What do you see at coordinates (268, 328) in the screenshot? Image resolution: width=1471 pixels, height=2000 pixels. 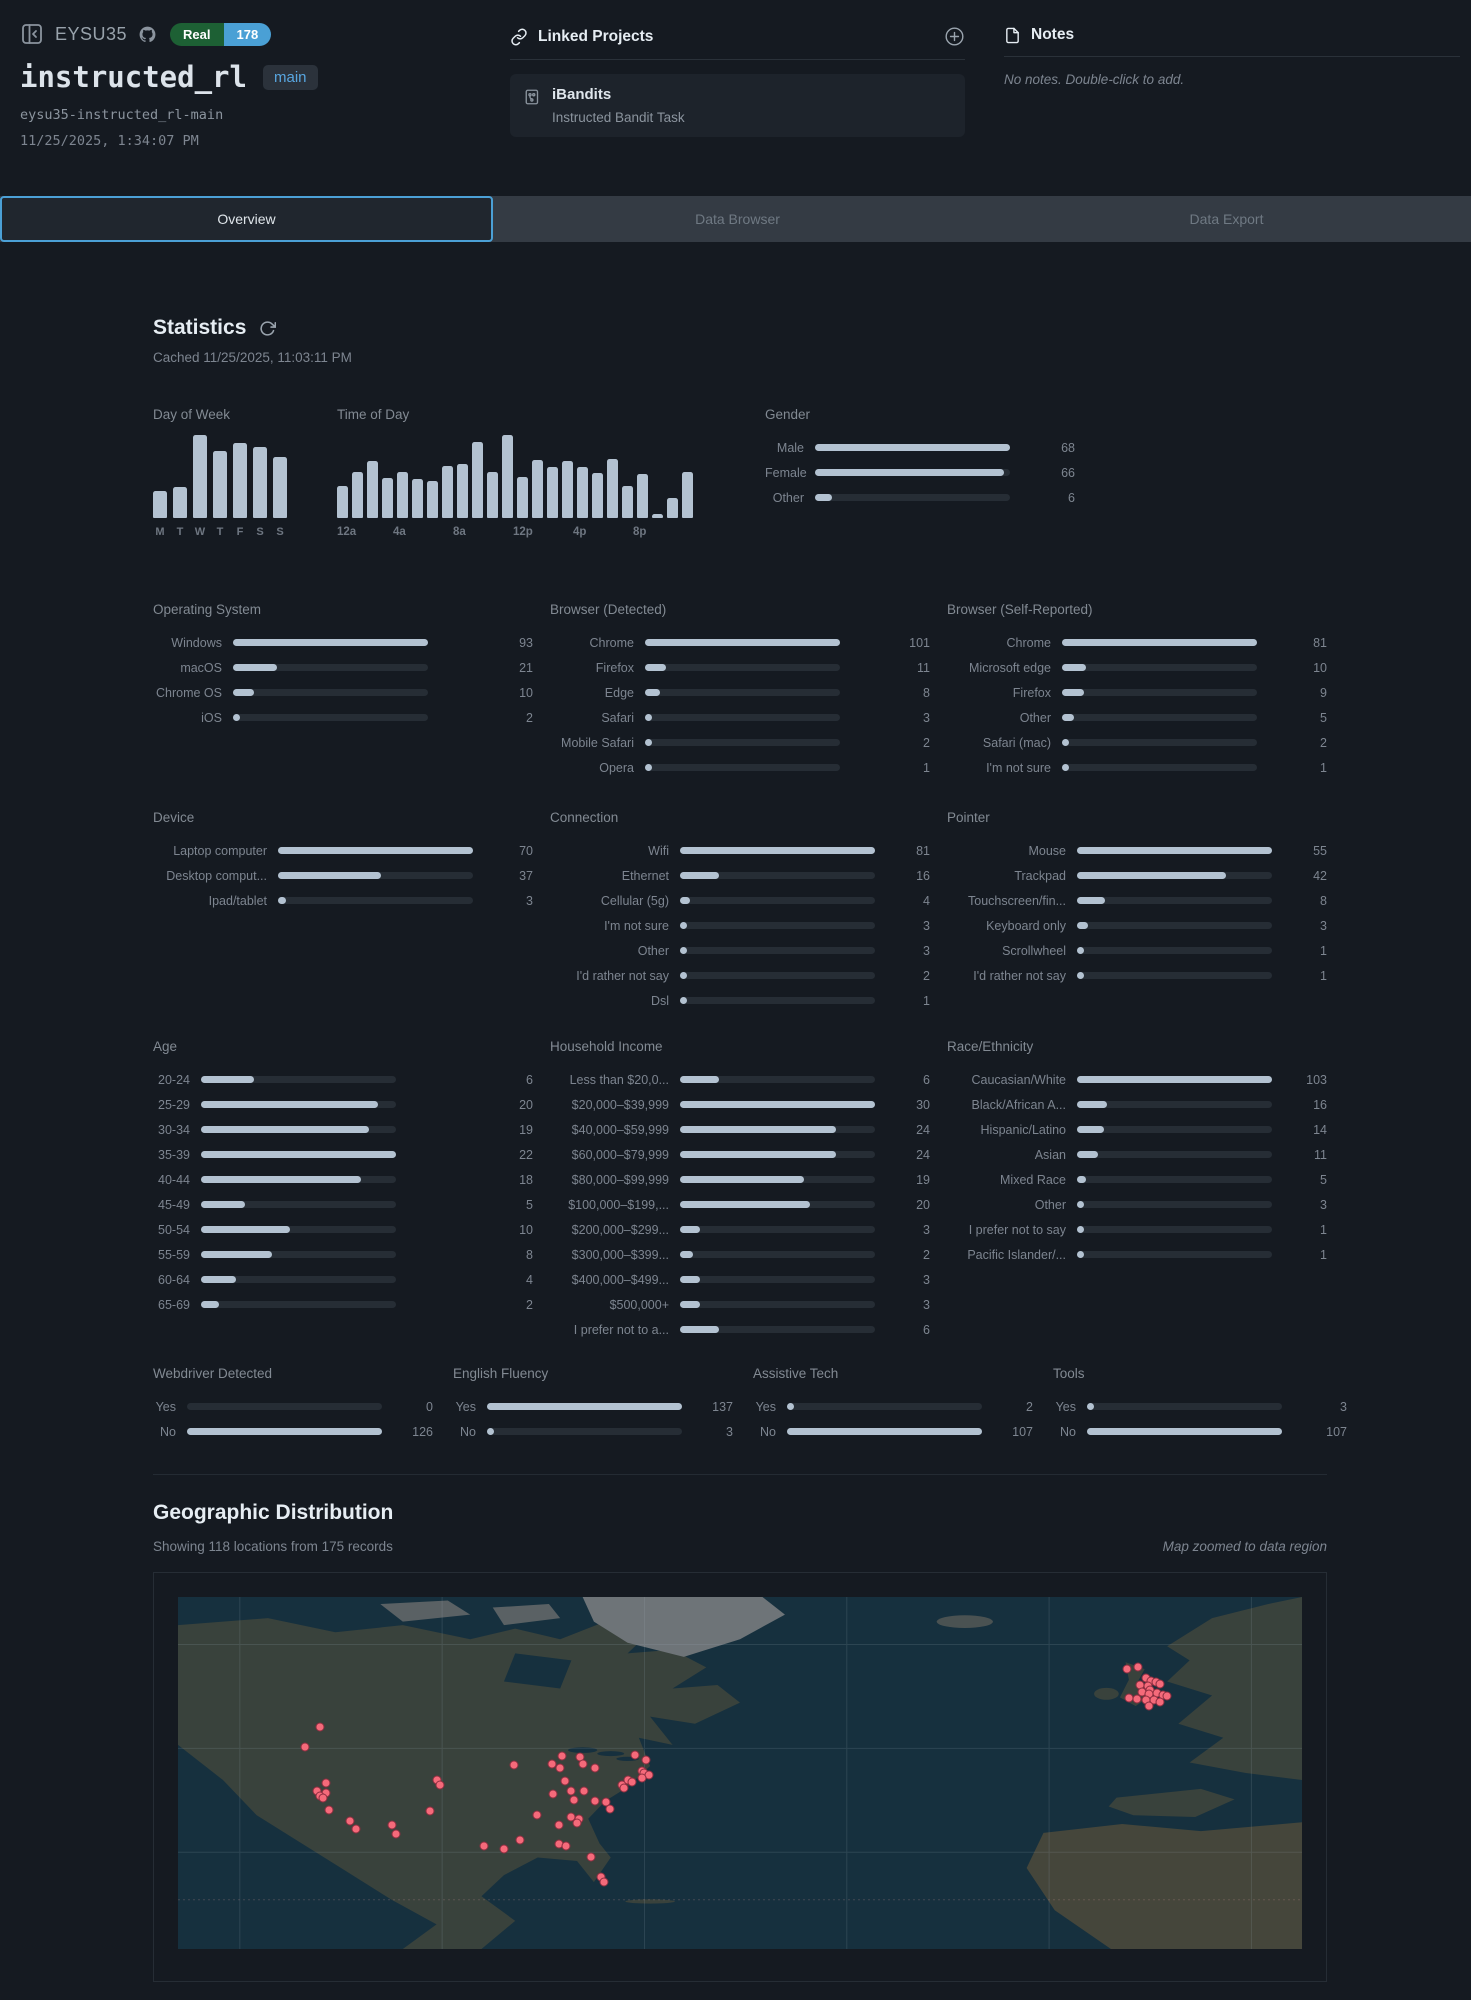 I see `refresh-icon` at bounding box center [268, 328].